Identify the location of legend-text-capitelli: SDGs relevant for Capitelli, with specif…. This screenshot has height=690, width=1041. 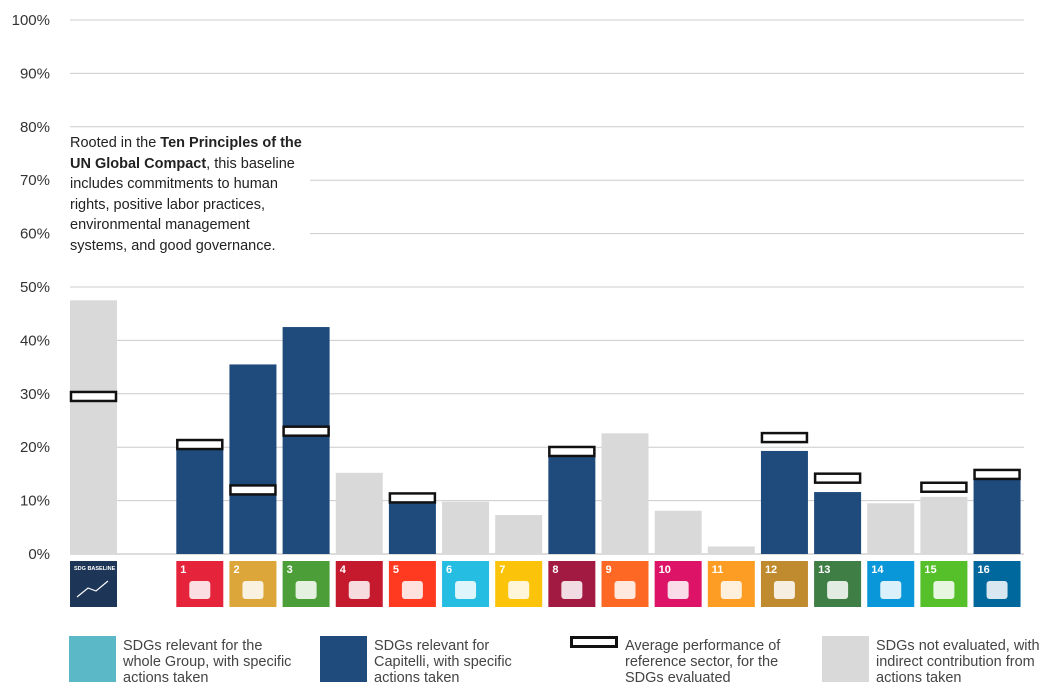
(443, 662).